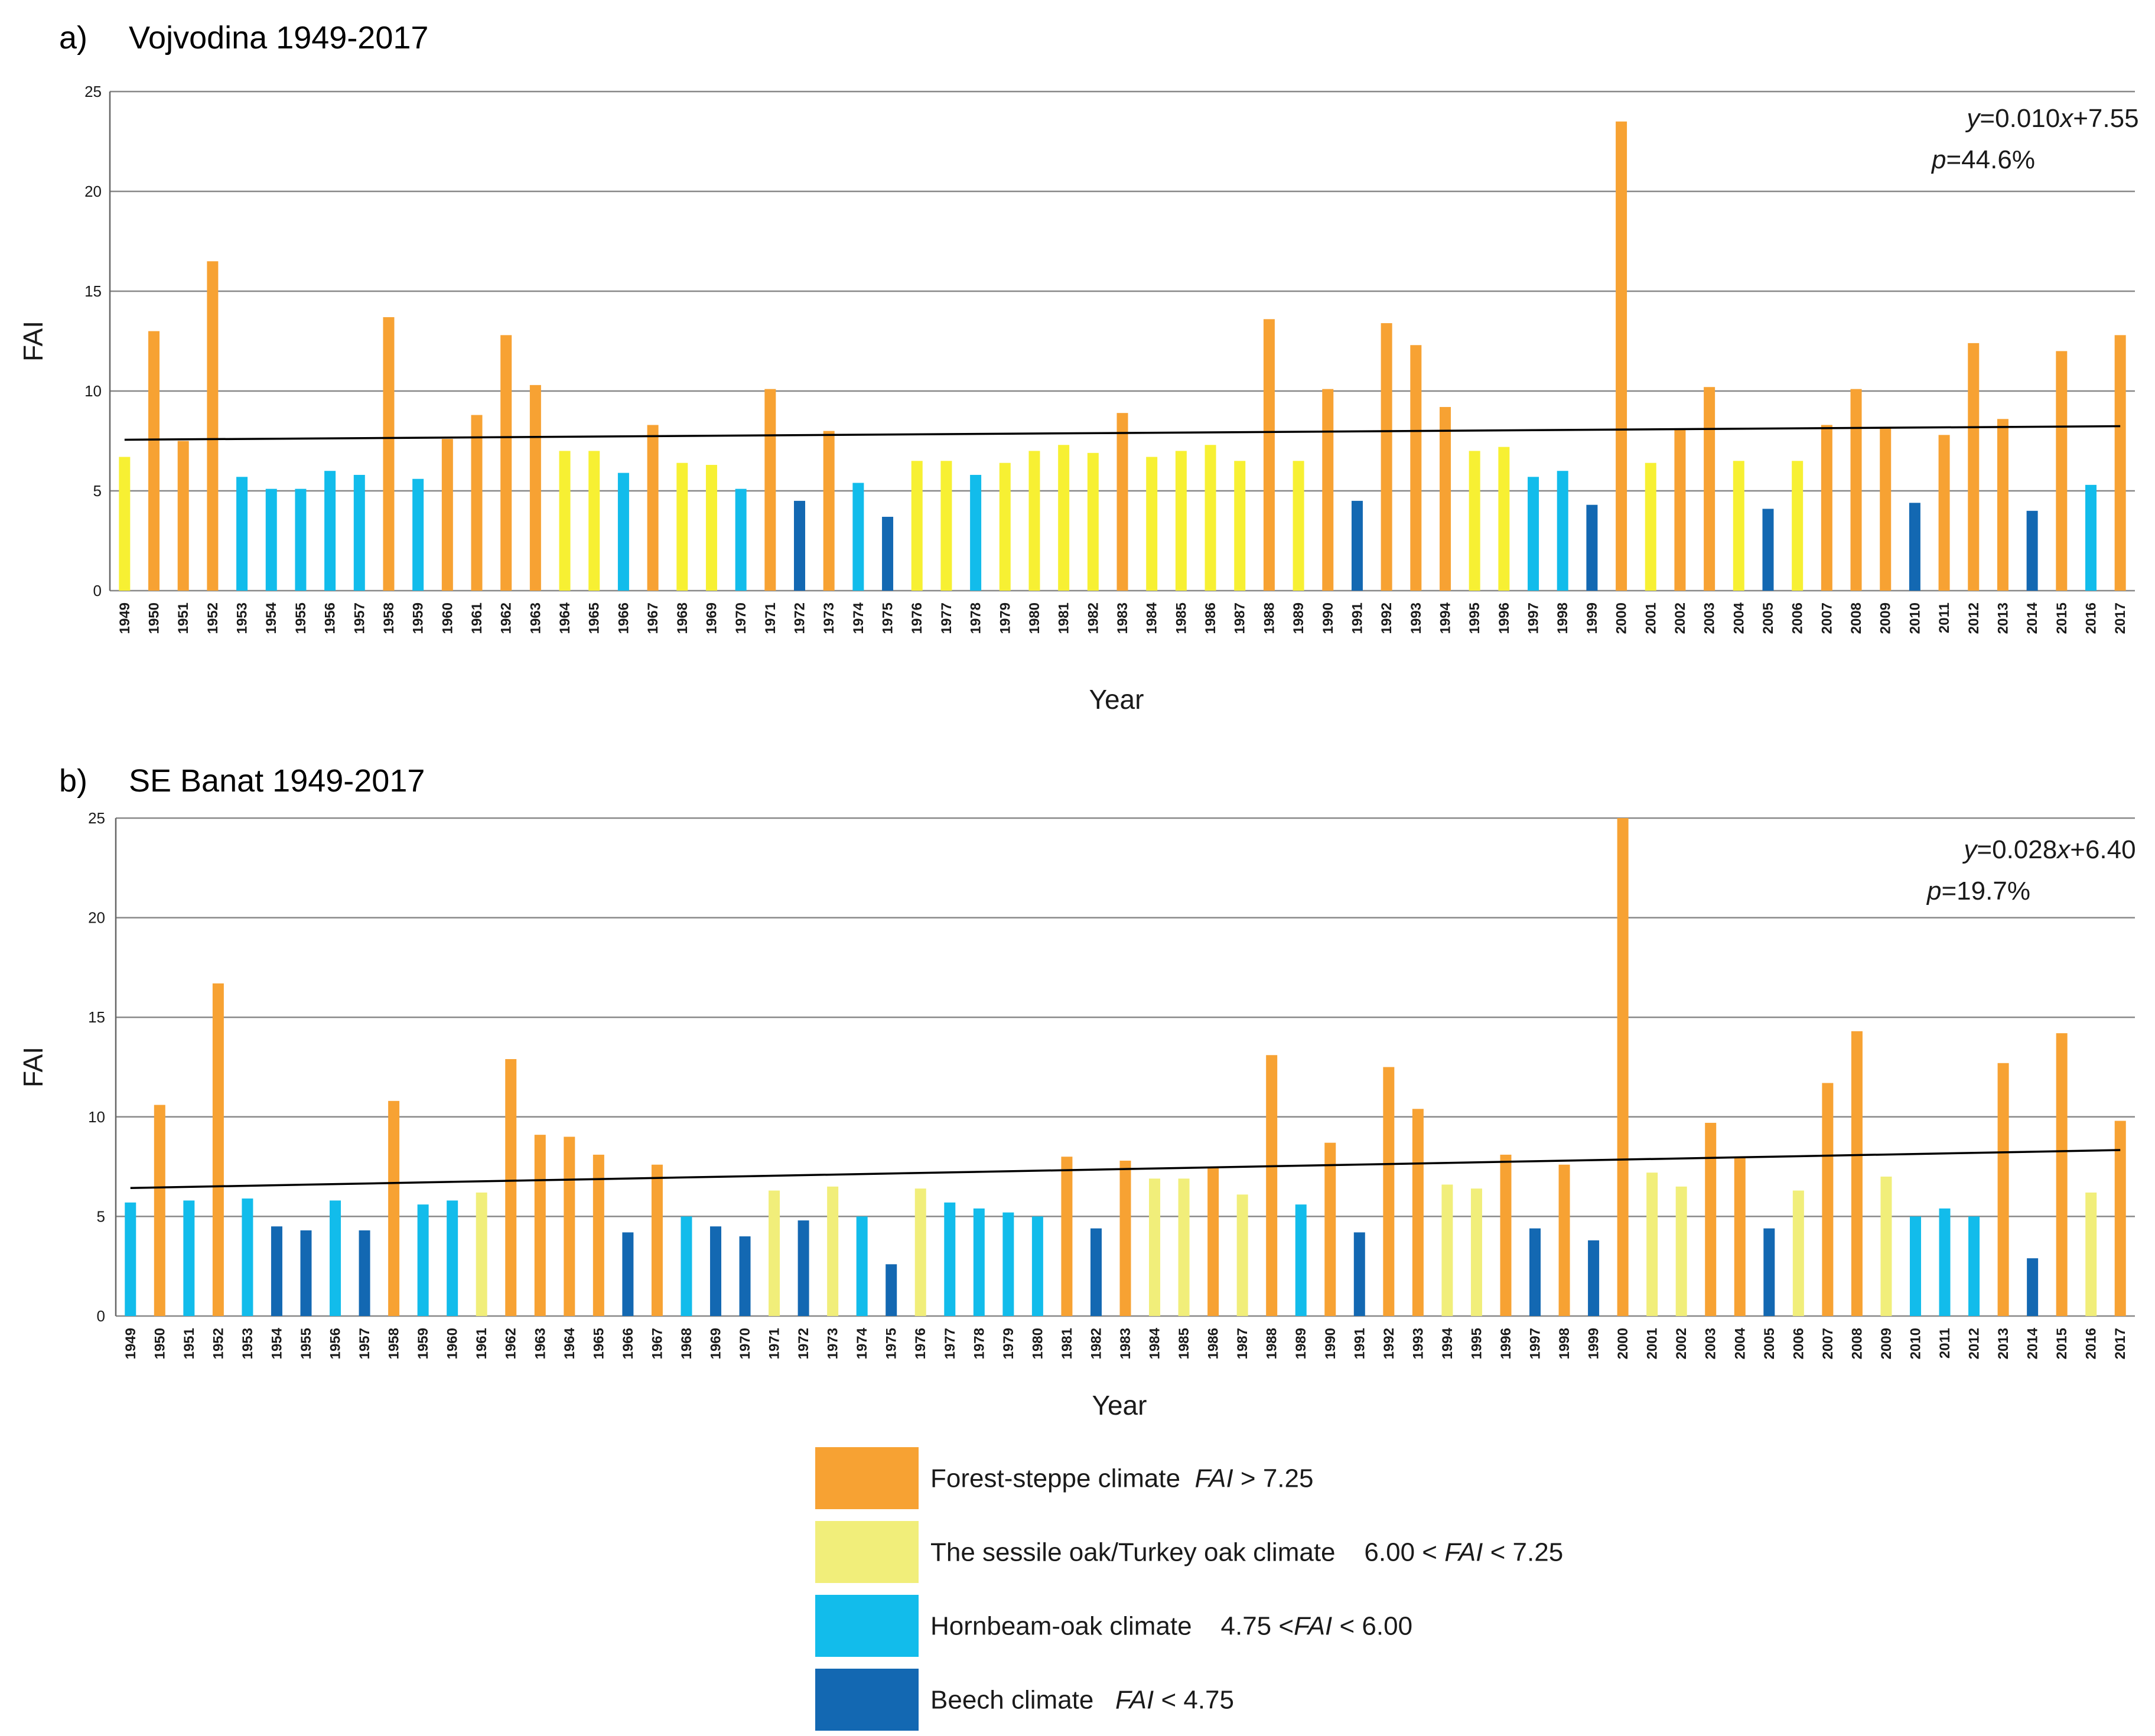  What do you see at coordinates (1506, 1235) in the screenshot?
I see `bar-1996` at bounding box center [1506, 1235].